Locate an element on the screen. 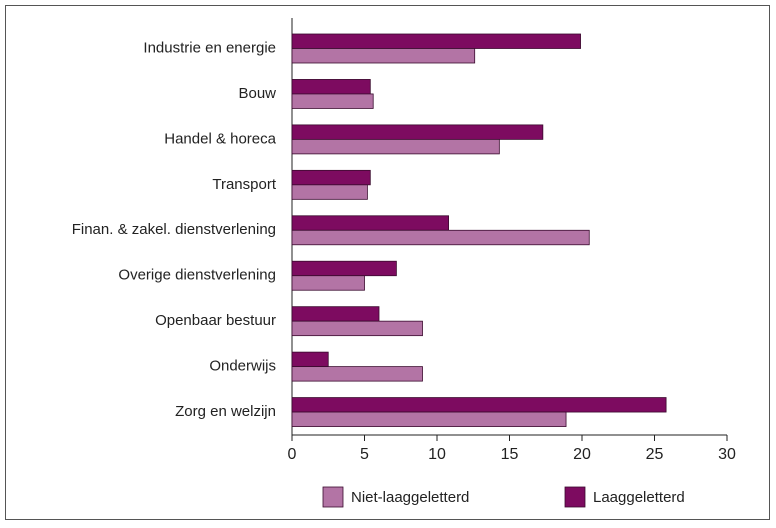  y-tick-label: Zorg en welzijn is located at coordinates (225, 411).